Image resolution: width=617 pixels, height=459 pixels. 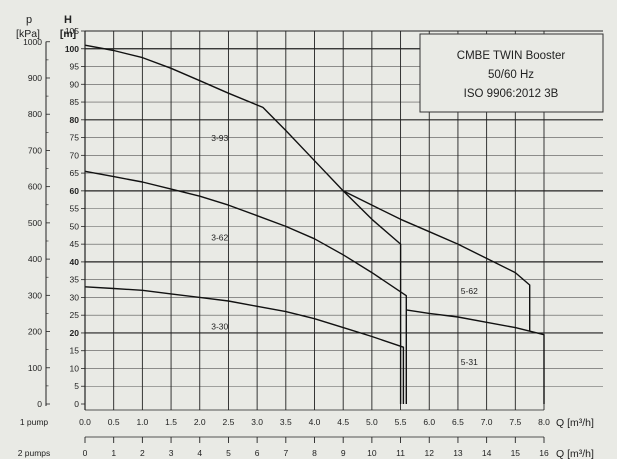 What do you see at coordinates (257, 422) in the screenshot?
I see `x-1pump-tick-label: 3.0` at bounding box center [257, 422].